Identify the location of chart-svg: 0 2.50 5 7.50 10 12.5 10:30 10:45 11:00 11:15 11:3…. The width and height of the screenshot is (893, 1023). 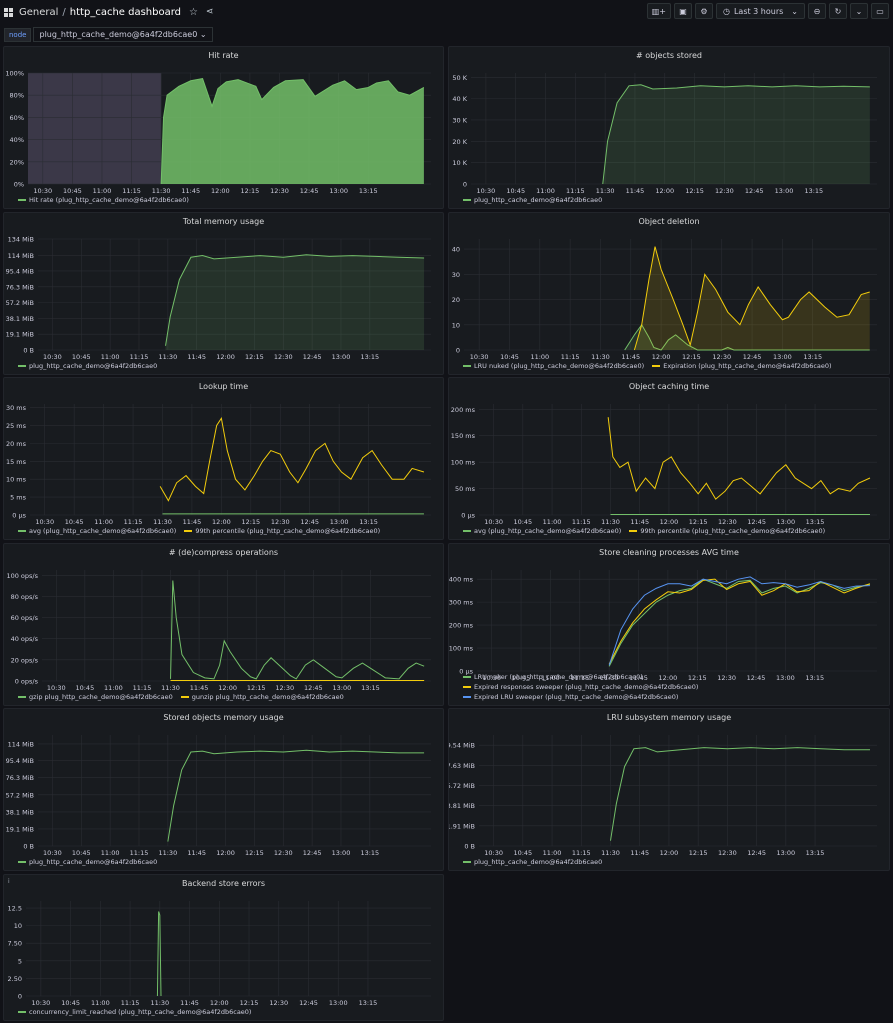
(219, 954).